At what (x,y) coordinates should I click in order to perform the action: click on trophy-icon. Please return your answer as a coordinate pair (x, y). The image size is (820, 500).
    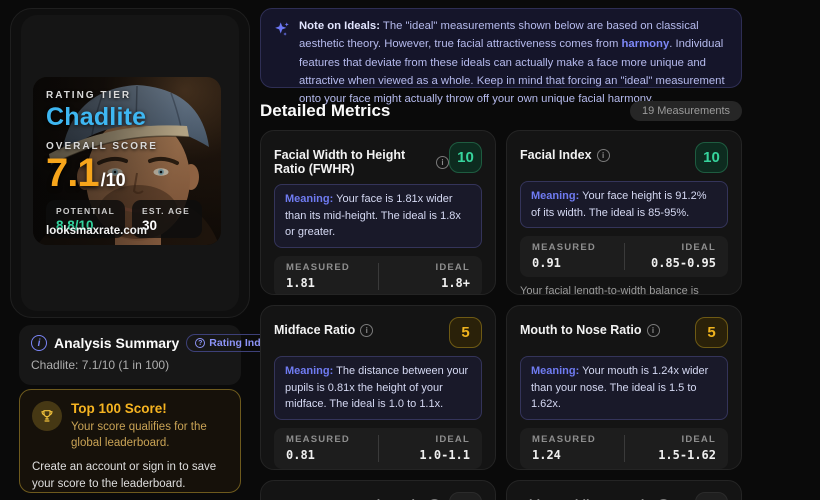
    Looking at the image, I should click on (47, 416).